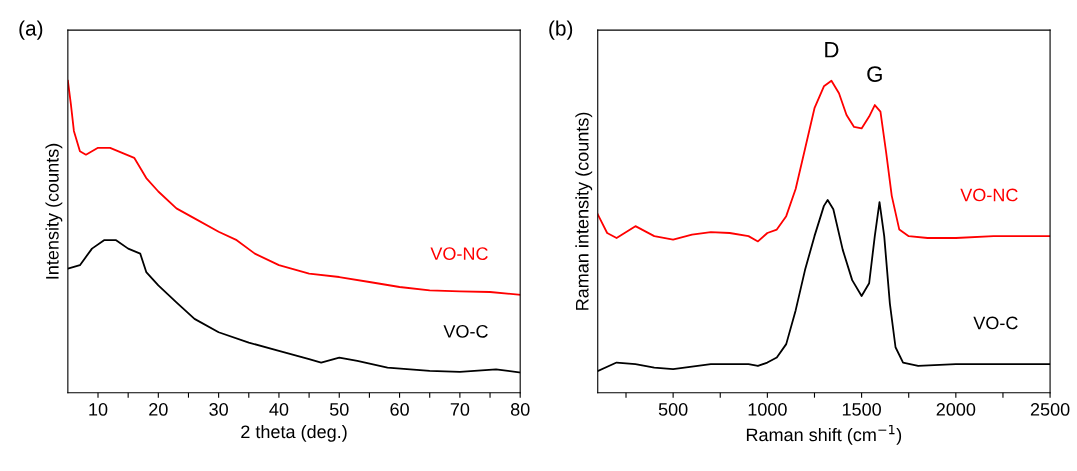  I want to click on x-tick-label: 30, so click(218, 409).